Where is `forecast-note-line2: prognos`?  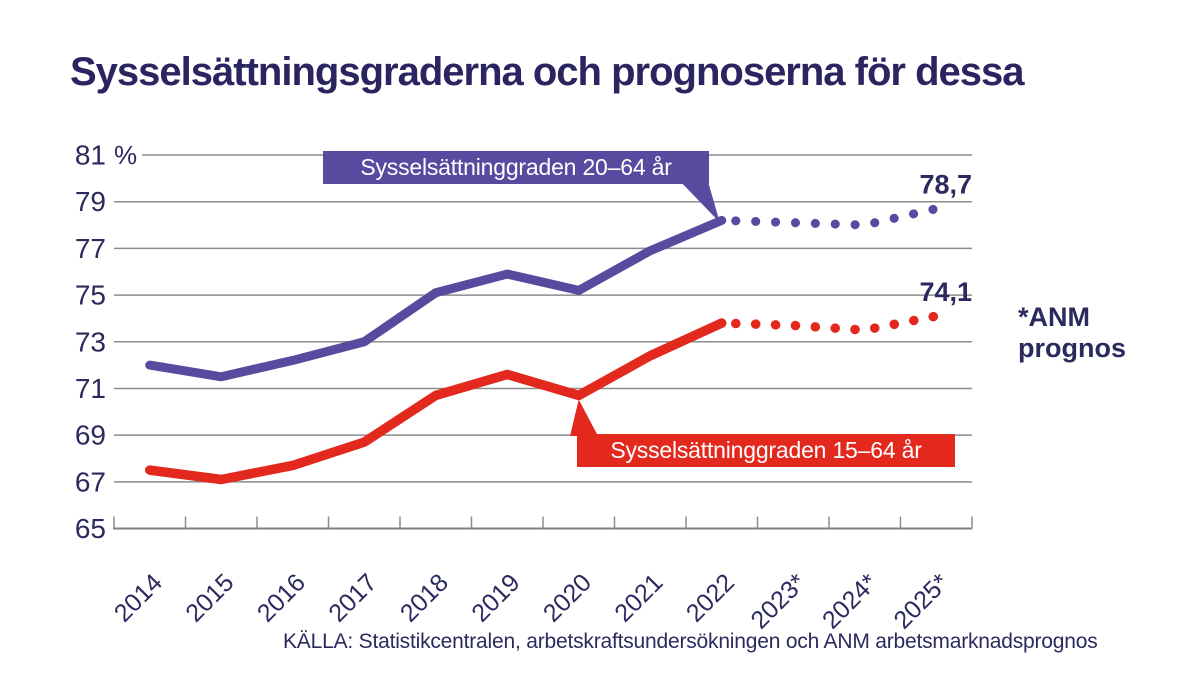 forecast-note-line2: prognos is located at coordinates (1072, 348).